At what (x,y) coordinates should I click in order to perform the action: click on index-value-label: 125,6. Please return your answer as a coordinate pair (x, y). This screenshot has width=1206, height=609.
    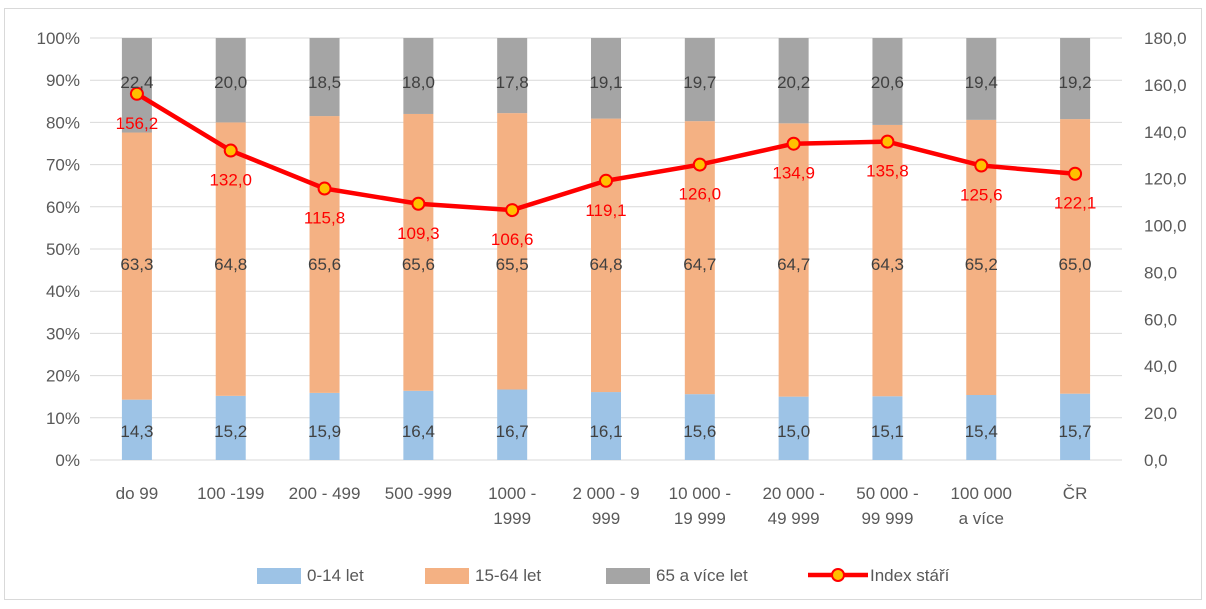
    Looking at the image, I should click on (981, 195).